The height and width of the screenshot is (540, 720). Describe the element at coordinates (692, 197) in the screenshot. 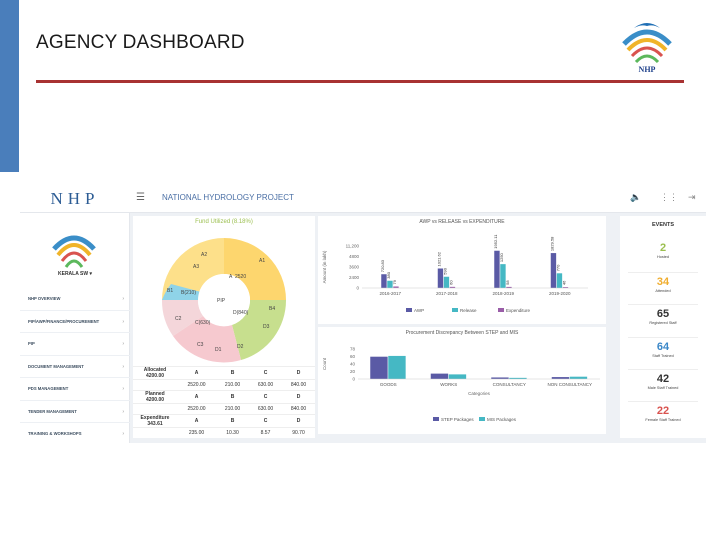

I see `logout-icon: ⇥` at that location.